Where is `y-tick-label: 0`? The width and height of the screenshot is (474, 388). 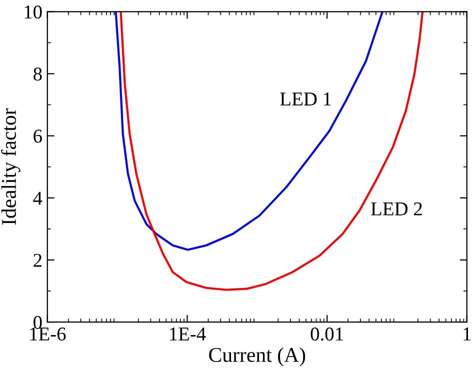 y-tick-label: 0 is located at coordinates (38, 322).